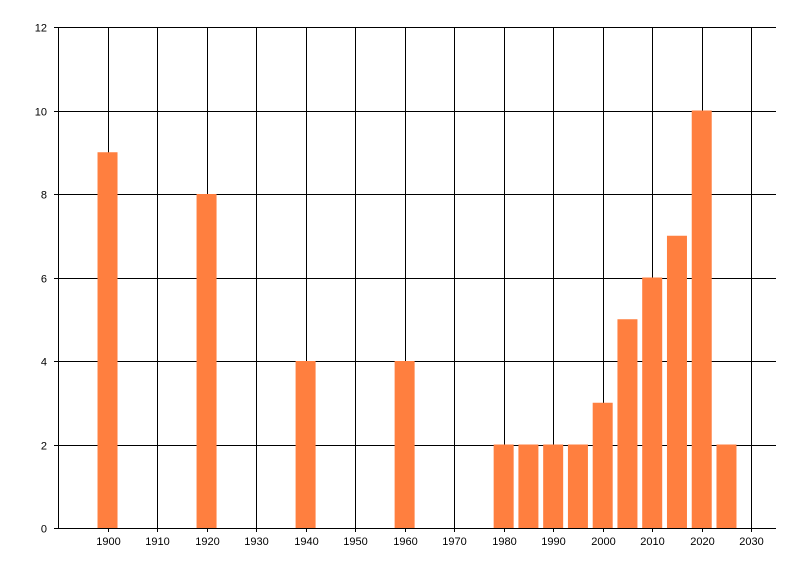 The image size is (800, 581). I want to click on y-tick-label: 0, so click(44, 530).